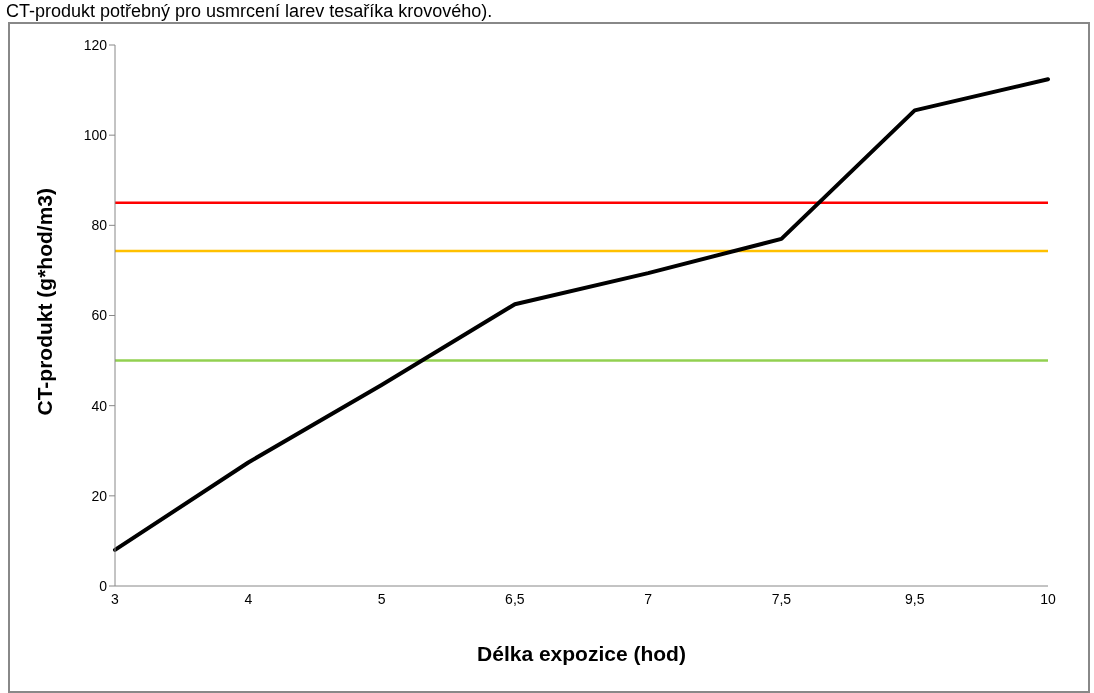 The width and height of the screenshot is (1094, 693). I want to click on y-tick-label: 120, so click(95, 44).